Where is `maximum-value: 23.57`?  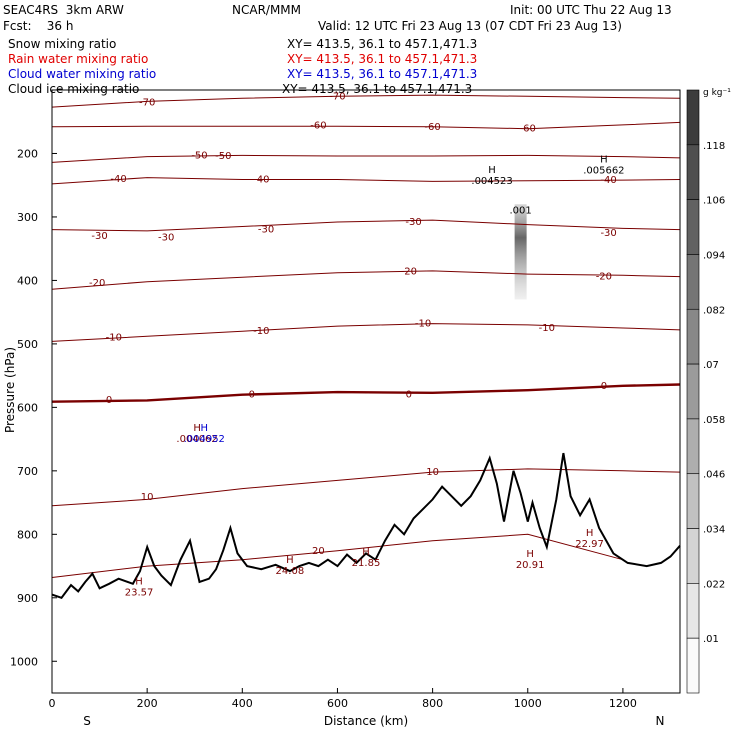 maximum-value: 23.57 is located at coordinates (139, 593).